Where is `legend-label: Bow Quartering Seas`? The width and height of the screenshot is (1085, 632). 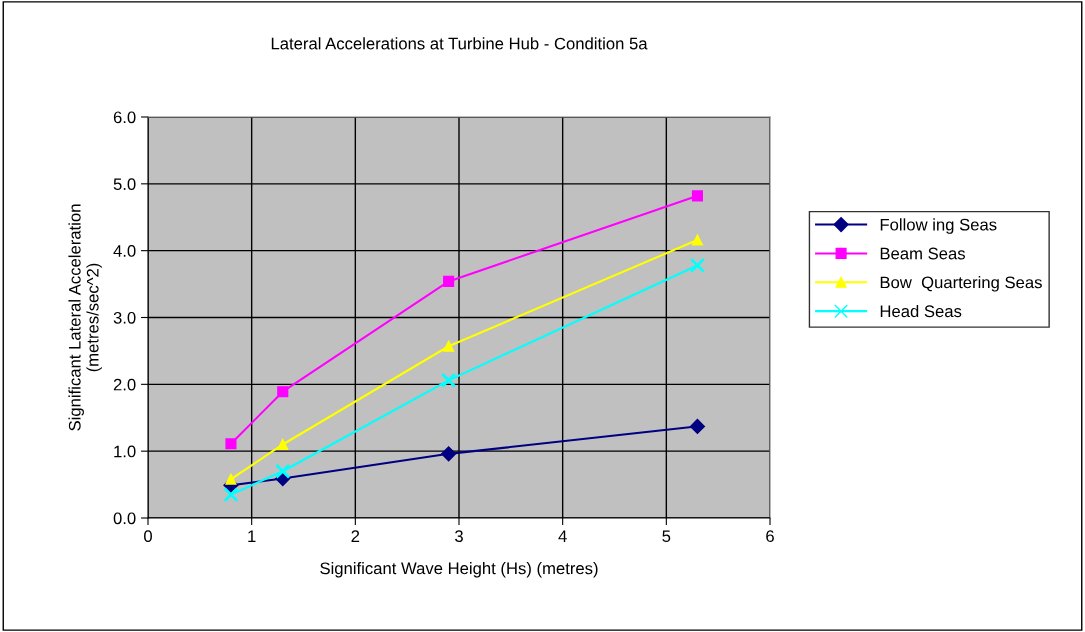
legend-label: Bow Quartering Seas is located at coordinates (961, 284).